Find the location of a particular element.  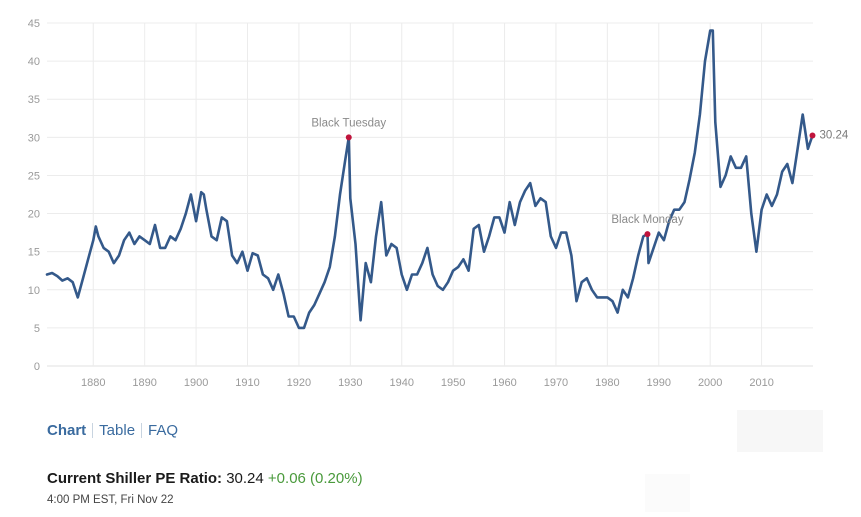

y-tick-label: 30 is located at coordinates (34, 138).